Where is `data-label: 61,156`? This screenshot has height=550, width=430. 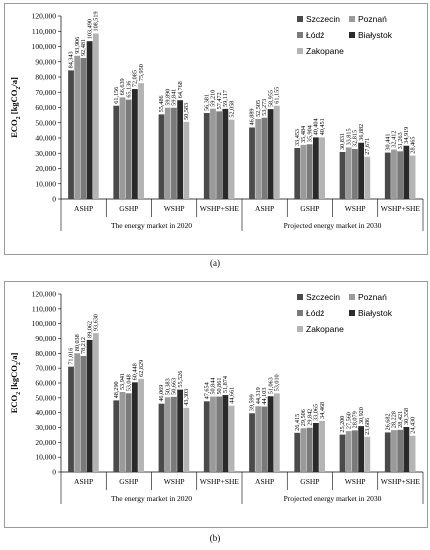
data-label: 61,156 is located at coordinates (116, 95).